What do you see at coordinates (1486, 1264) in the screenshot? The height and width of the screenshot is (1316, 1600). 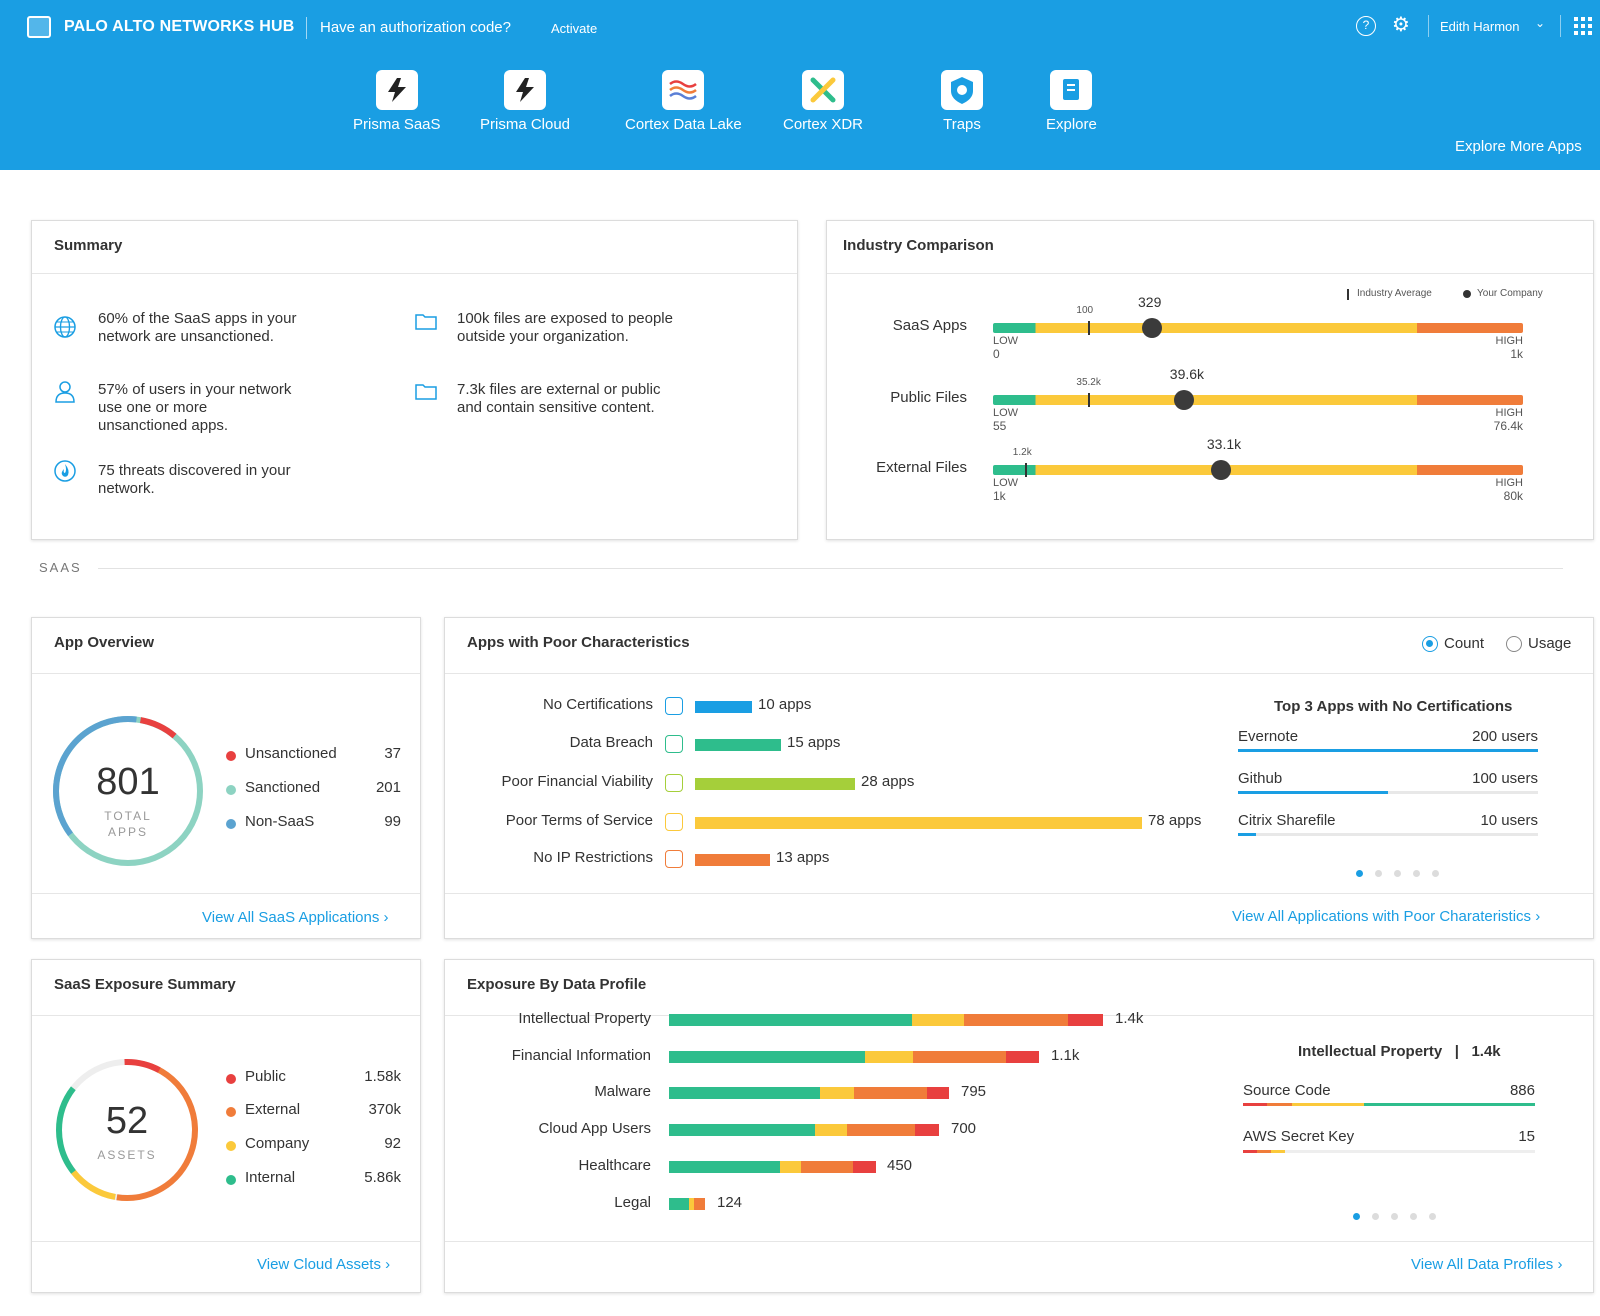 I see `view-all-data-profiles-link: View All Data Profiles ›` at bounding box center [1486, 1264].